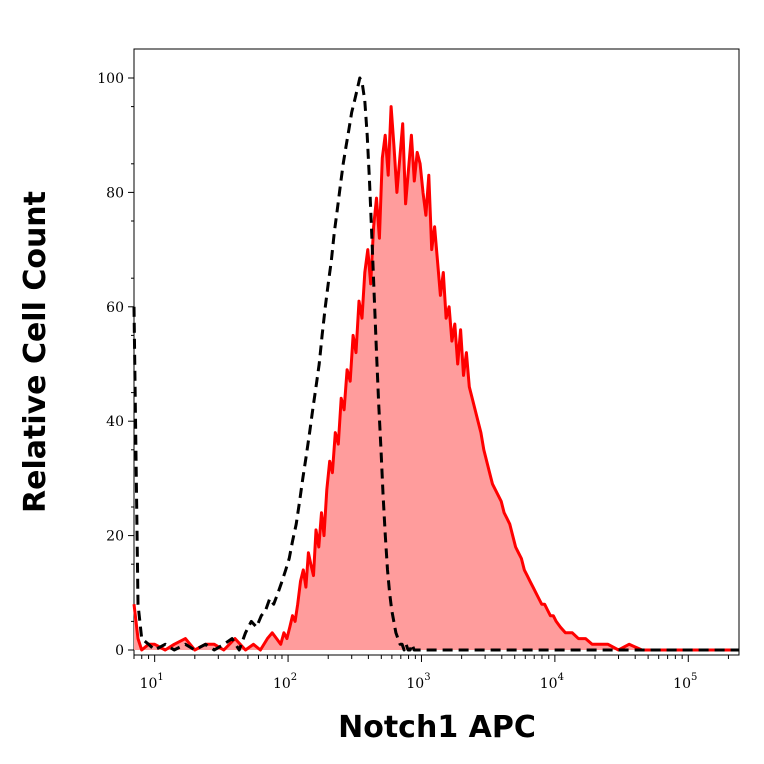 The image size is (764, 764). Describe the element at coordinates (152, 682) in the screenshot. I see `x-tick-label: 10¹` at that location.